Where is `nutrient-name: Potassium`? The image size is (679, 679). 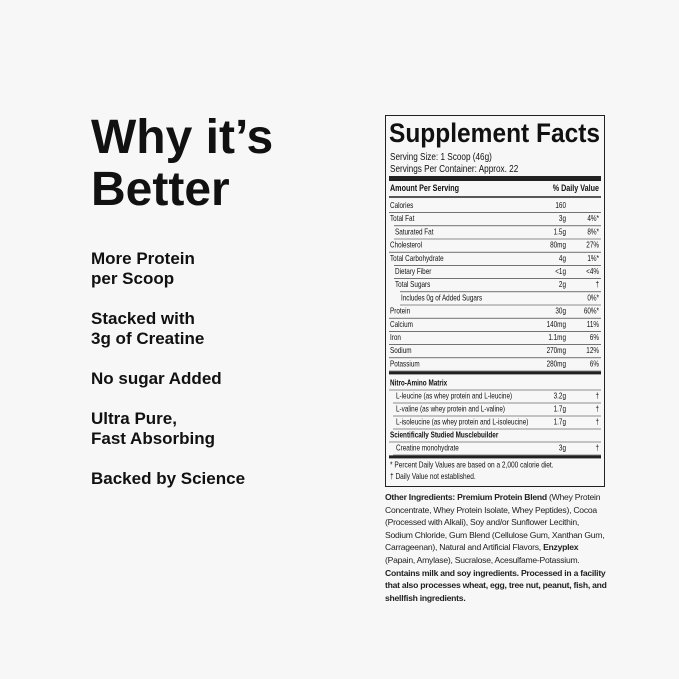
nutrient-name: Potassium is located at coordinates (405, 363).